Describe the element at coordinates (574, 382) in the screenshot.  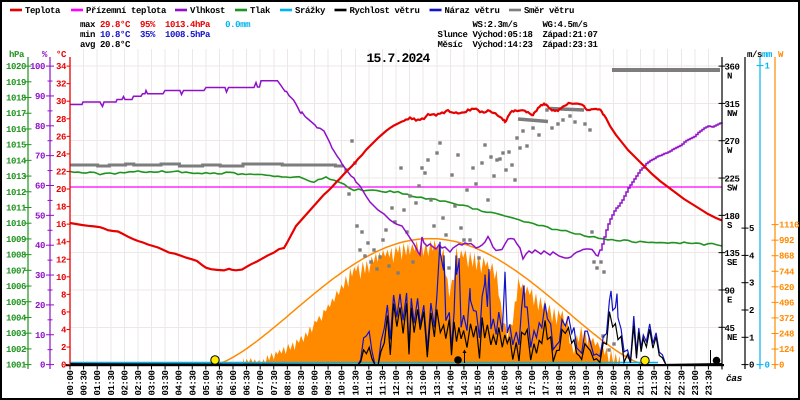
I see `svg-text: 18:30` at that location.